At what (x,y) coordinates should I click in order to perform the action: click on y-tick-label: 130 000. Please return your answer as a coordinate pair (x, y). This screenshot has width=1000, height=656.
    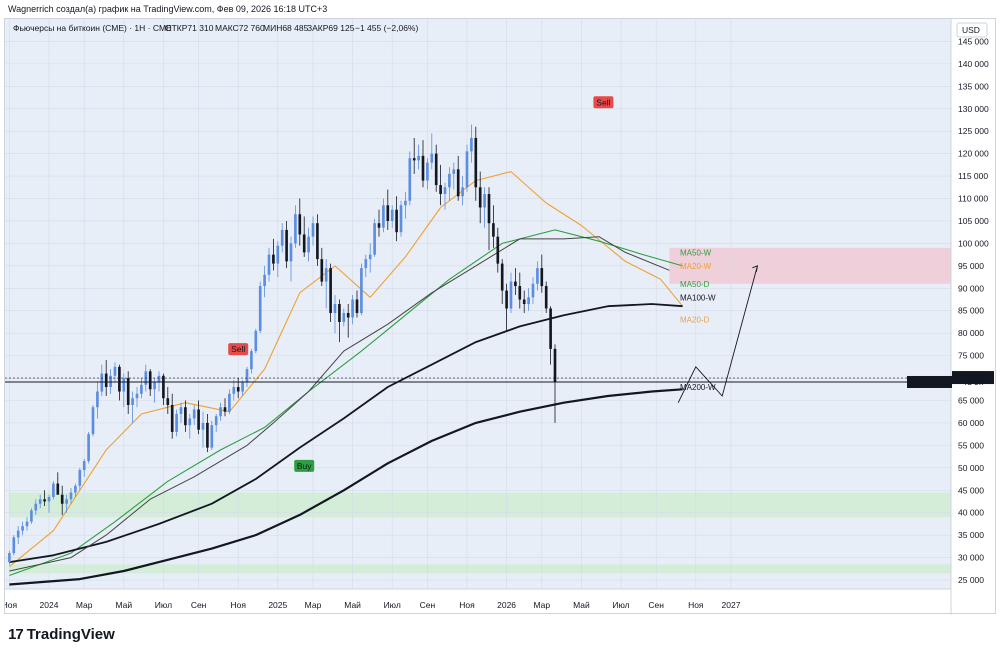
    Looking at the image, I should click on (973, 109).